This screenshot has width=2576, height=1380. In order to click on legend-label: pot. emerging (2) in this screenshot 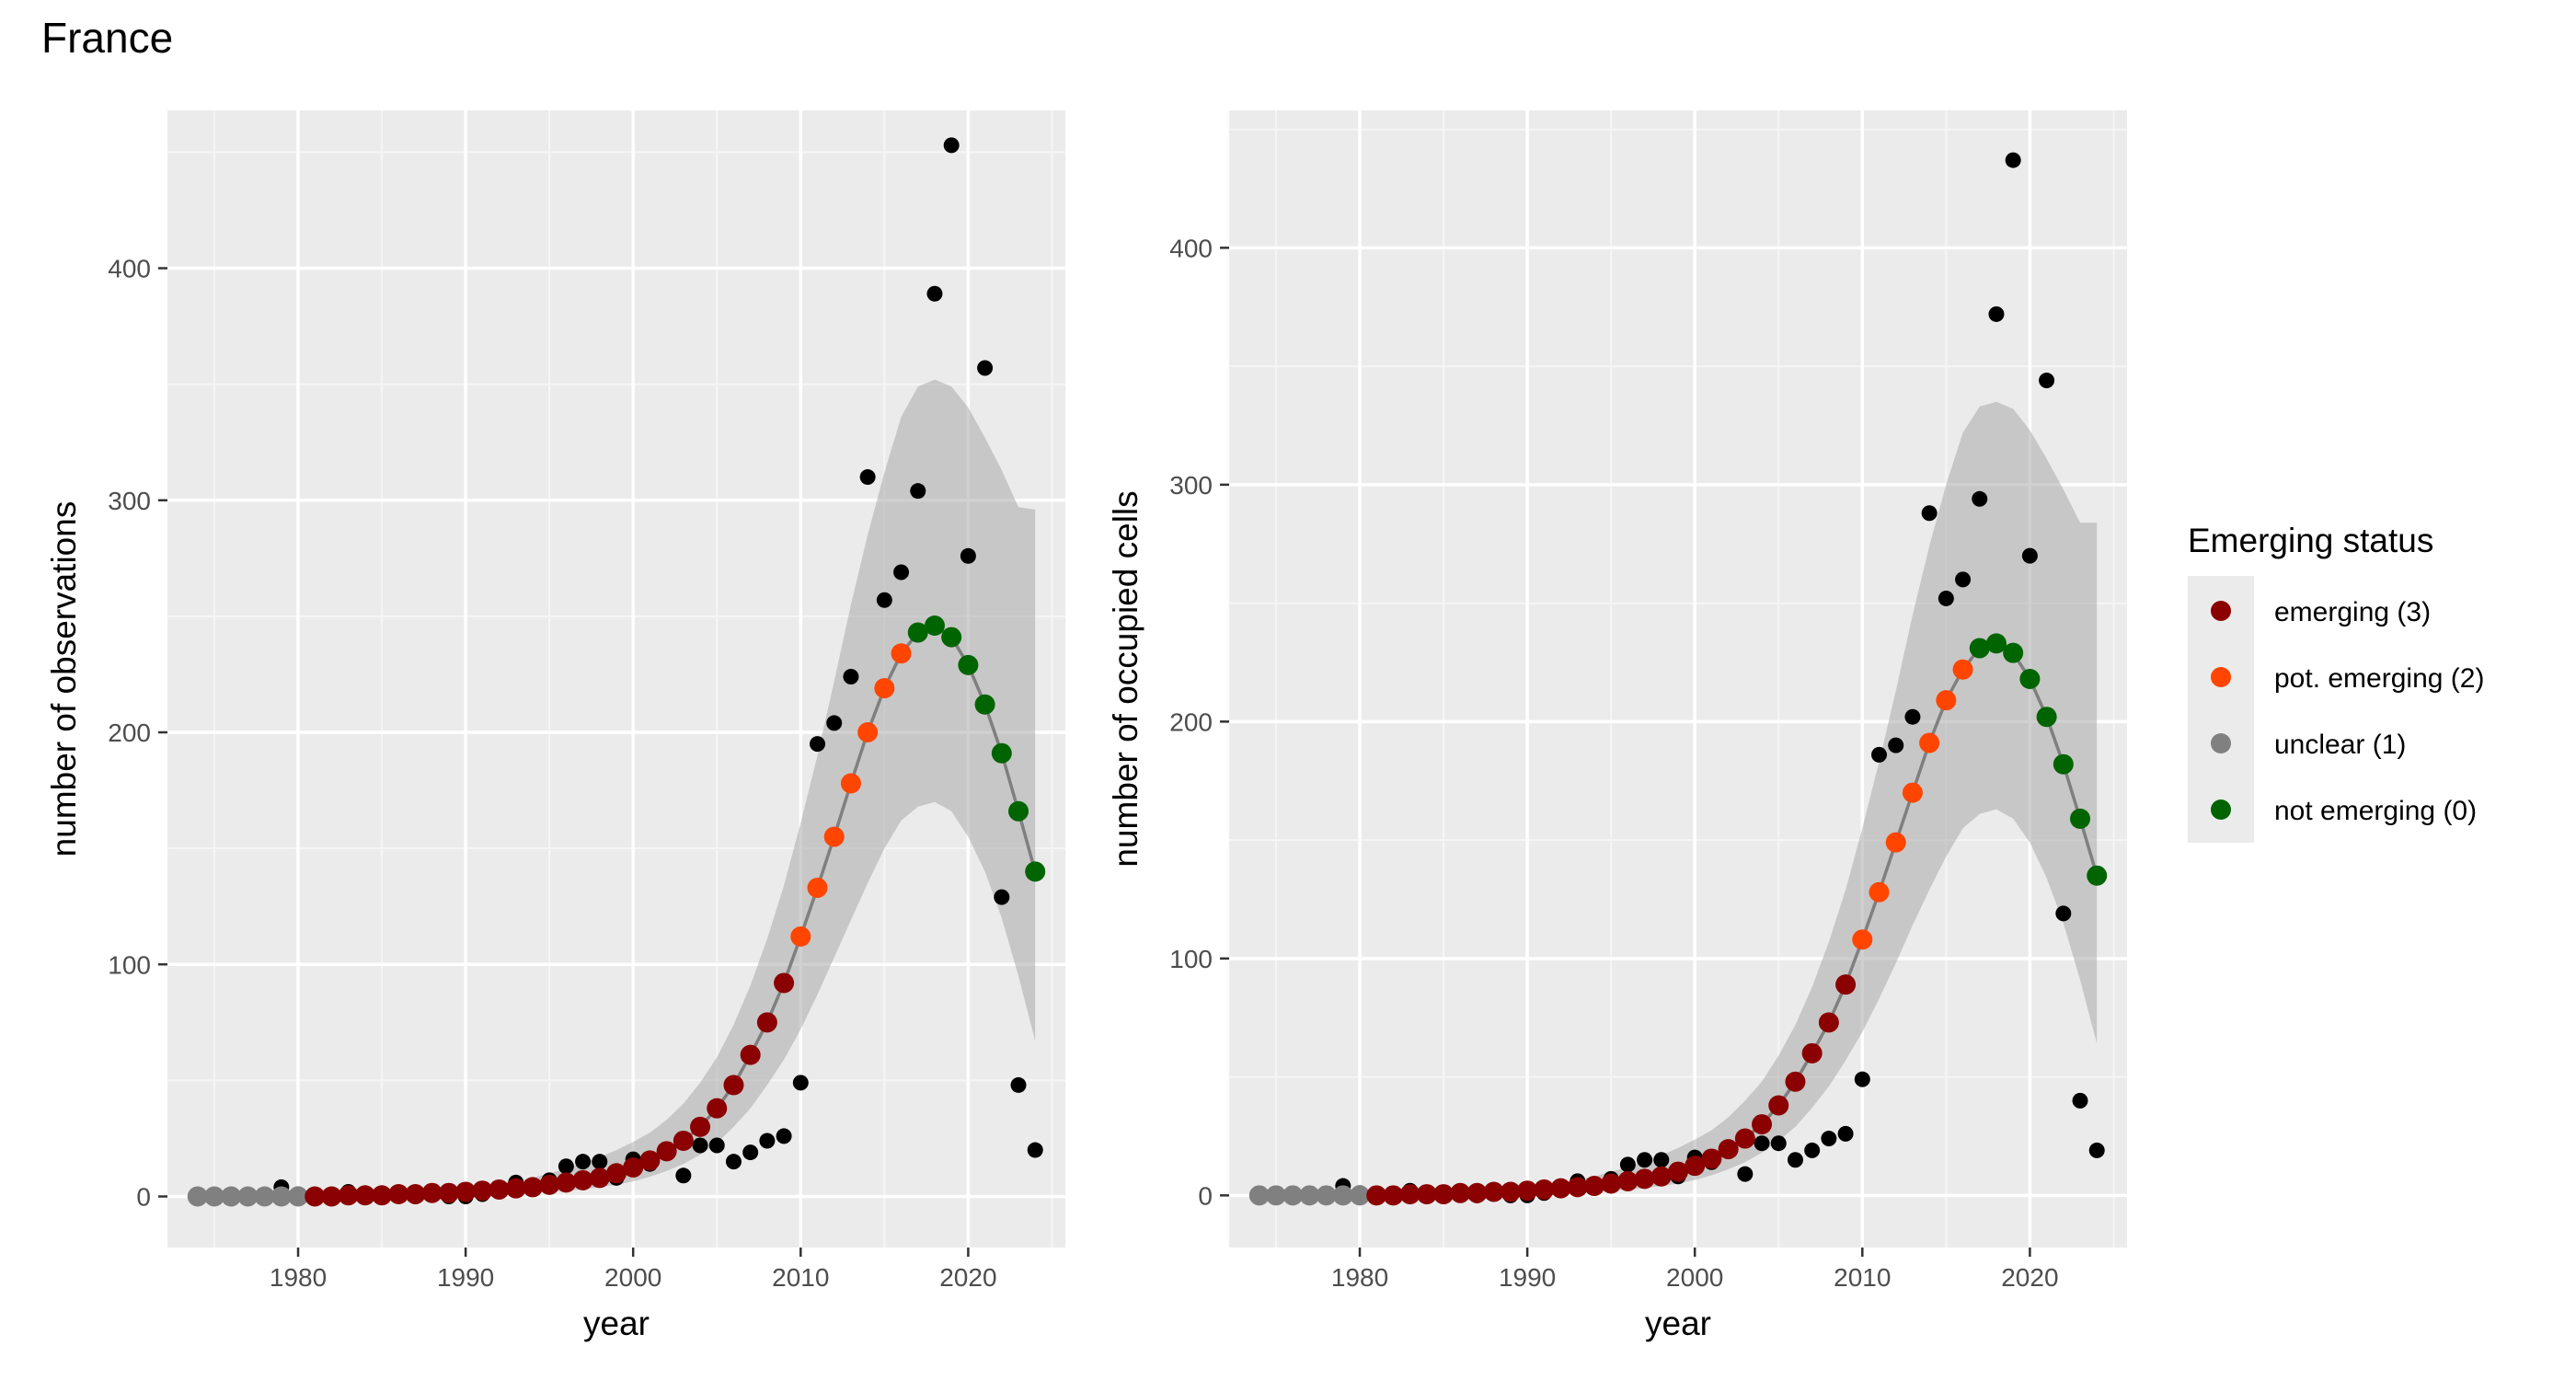, I will do `click(2379, 678)`.